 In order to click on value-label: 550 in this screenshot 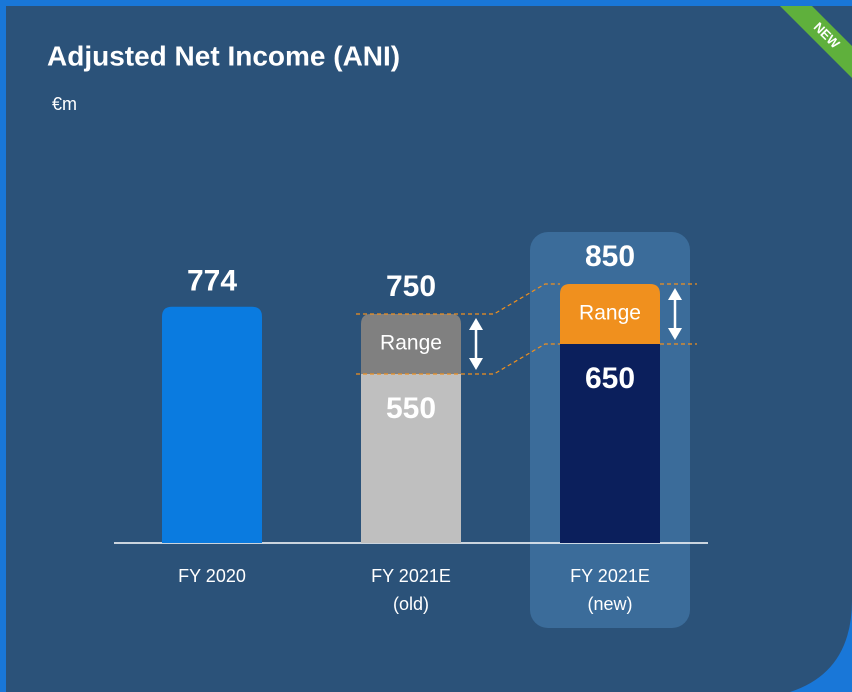, I will do `click(411, 408)`.